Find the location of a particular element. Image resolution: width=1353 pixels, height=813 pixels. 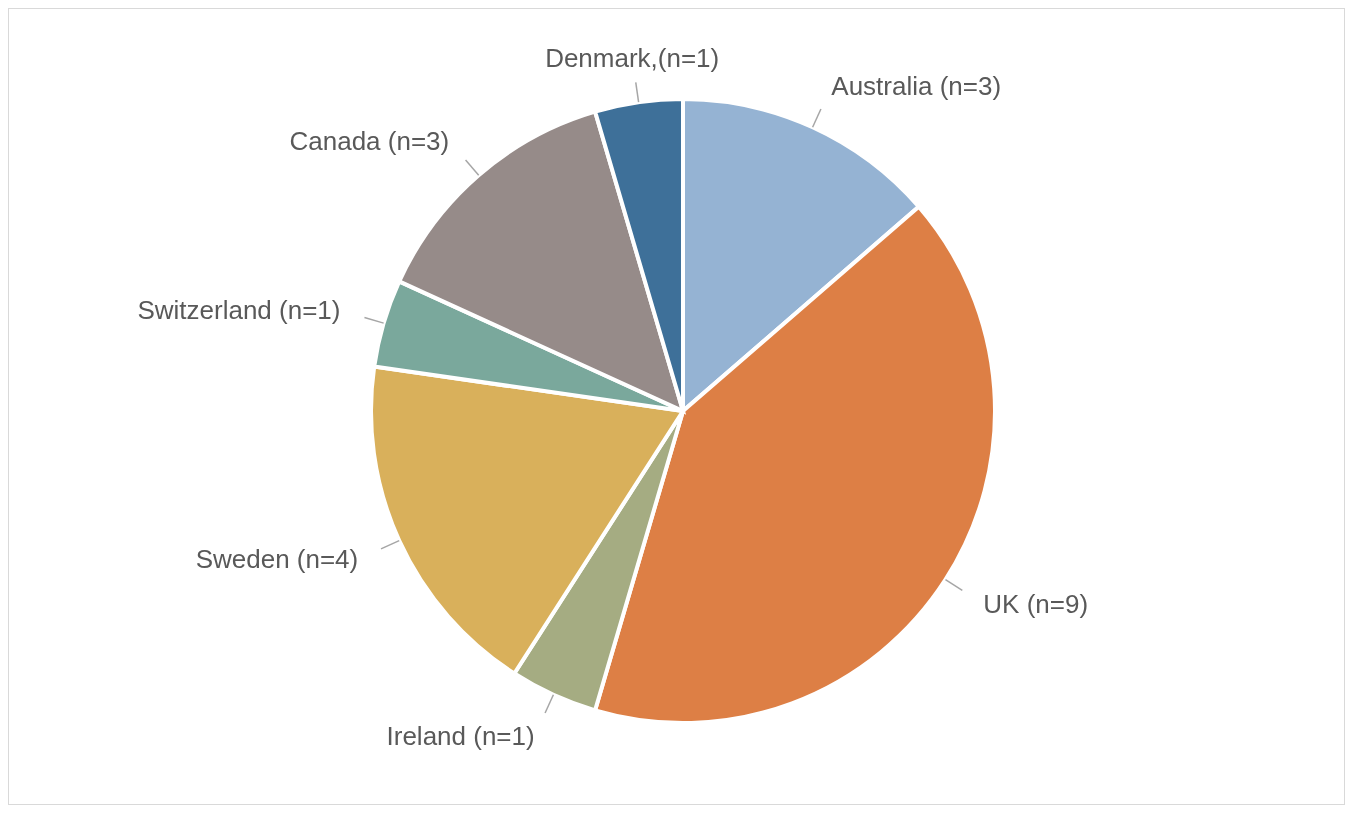

slice-label: Australia (n=3) is located at coordinates (916, 86).